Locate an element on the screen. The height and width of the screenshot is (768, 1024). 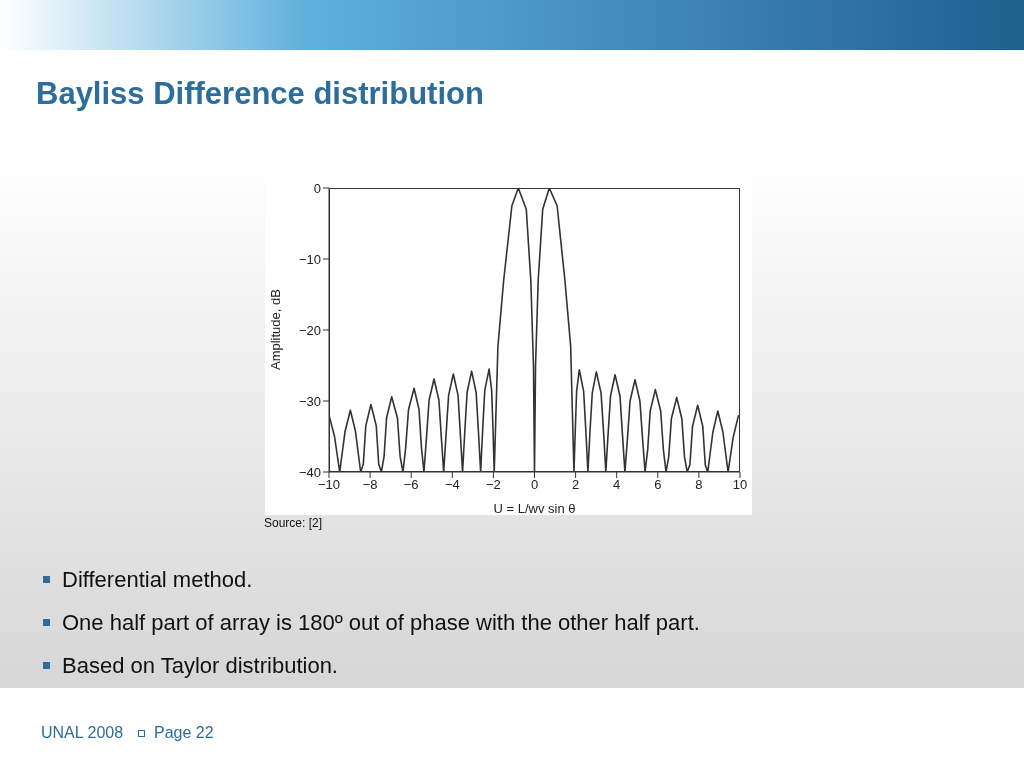
source-note: Source: [2] is located at coordinates (293, 523).